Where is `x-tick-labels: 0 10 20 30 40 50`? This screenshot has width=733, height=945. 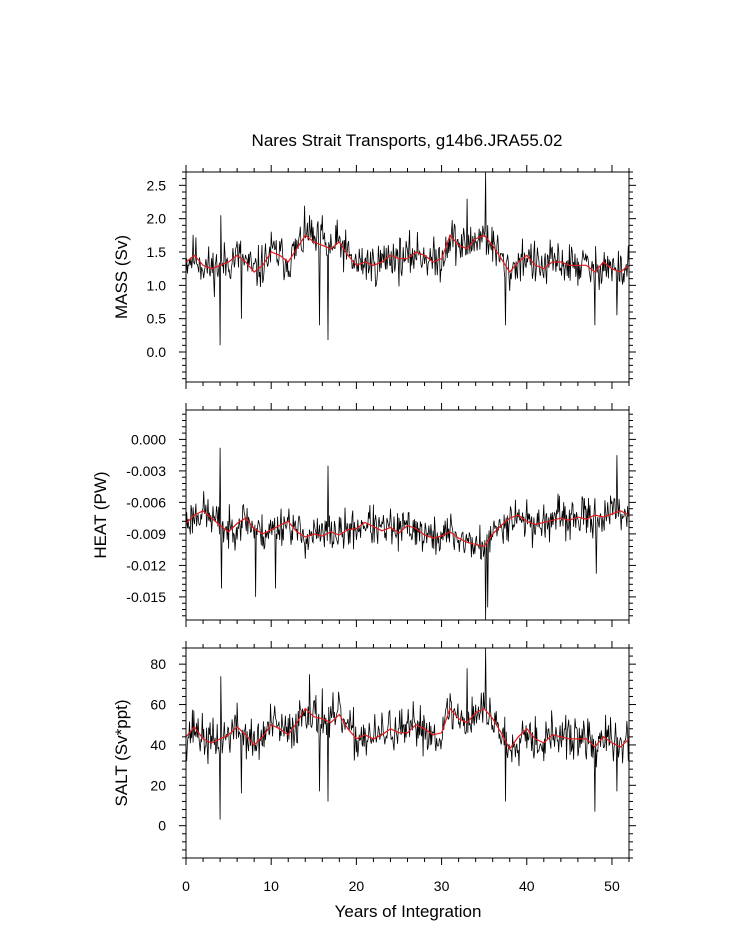
x-tick-labels: 0 10 20 30 40 50 is located at coordinates (401, 886).